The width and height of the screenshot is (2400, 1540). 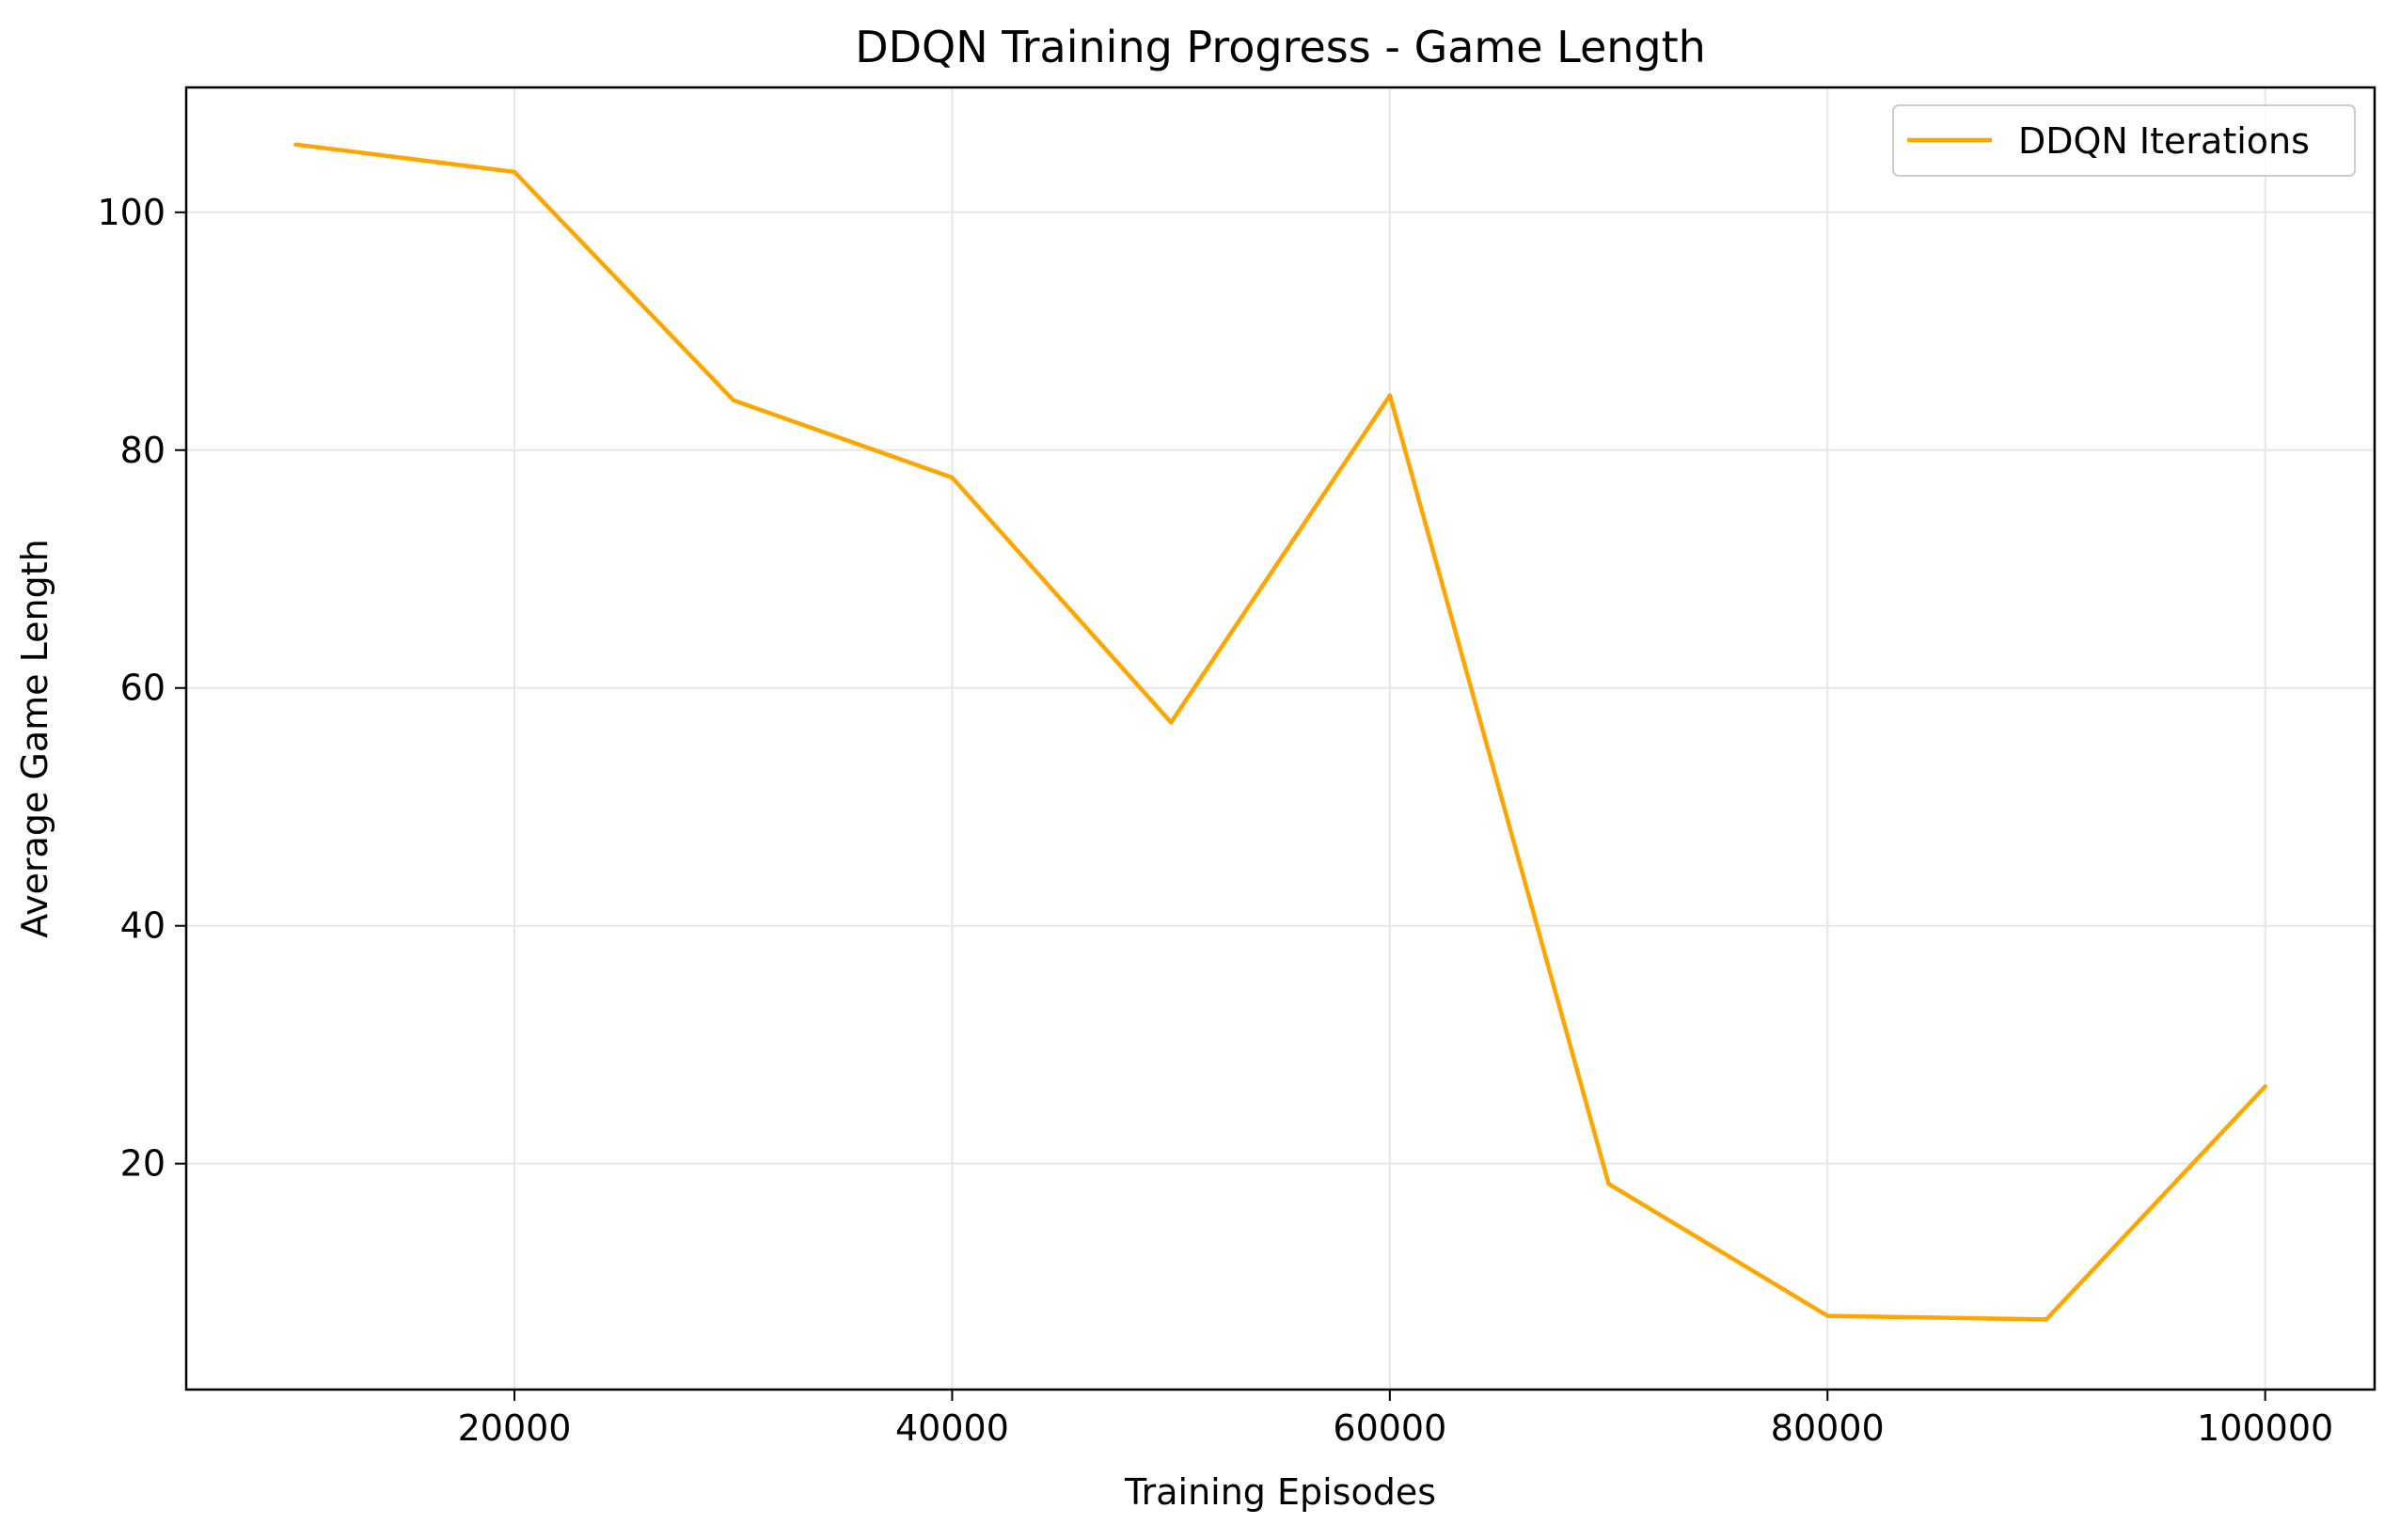 I want to click on legend-label: DDQN Iterations, so click(x=2164, y=141).